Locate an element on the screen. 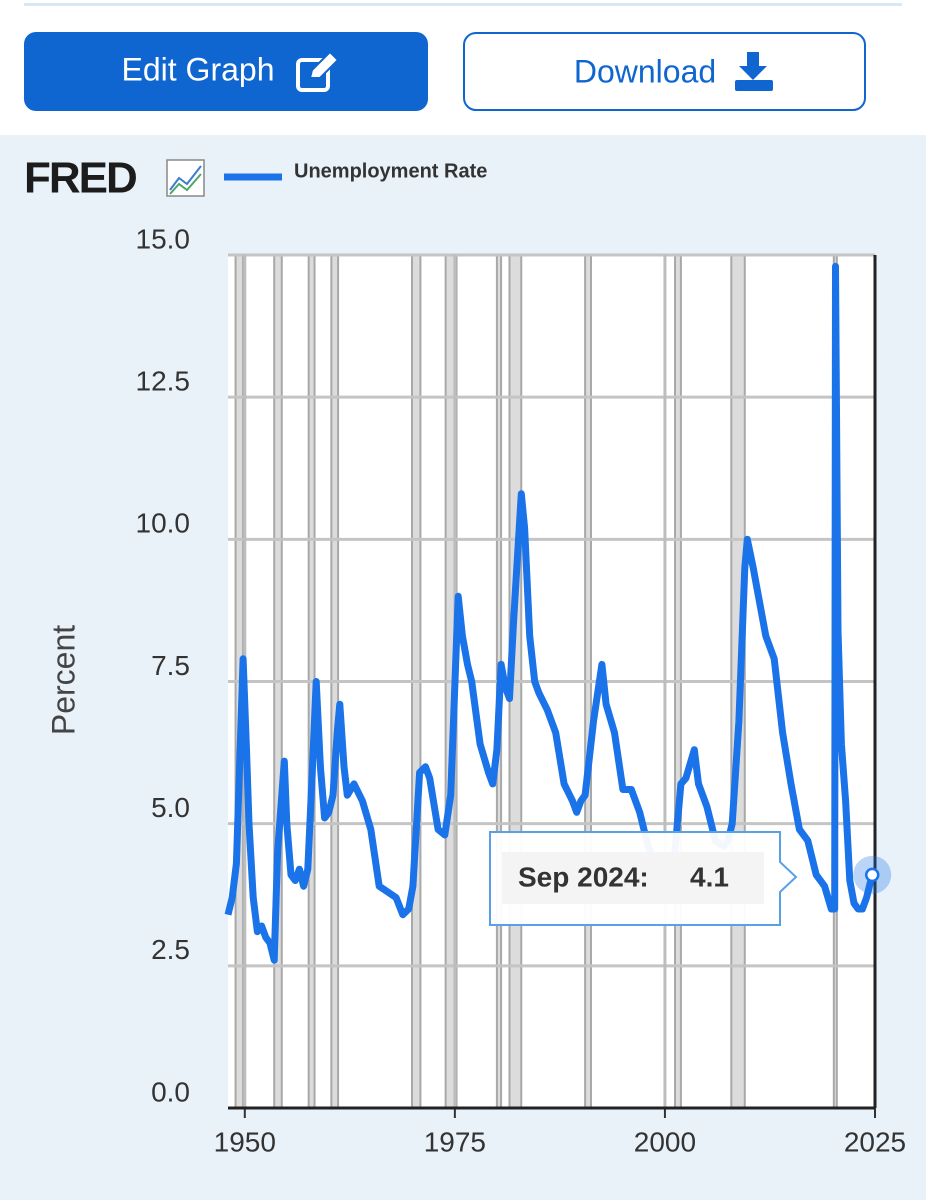 The image size is (926, 1200). download-button: Download is located at coordinates (664, 71).